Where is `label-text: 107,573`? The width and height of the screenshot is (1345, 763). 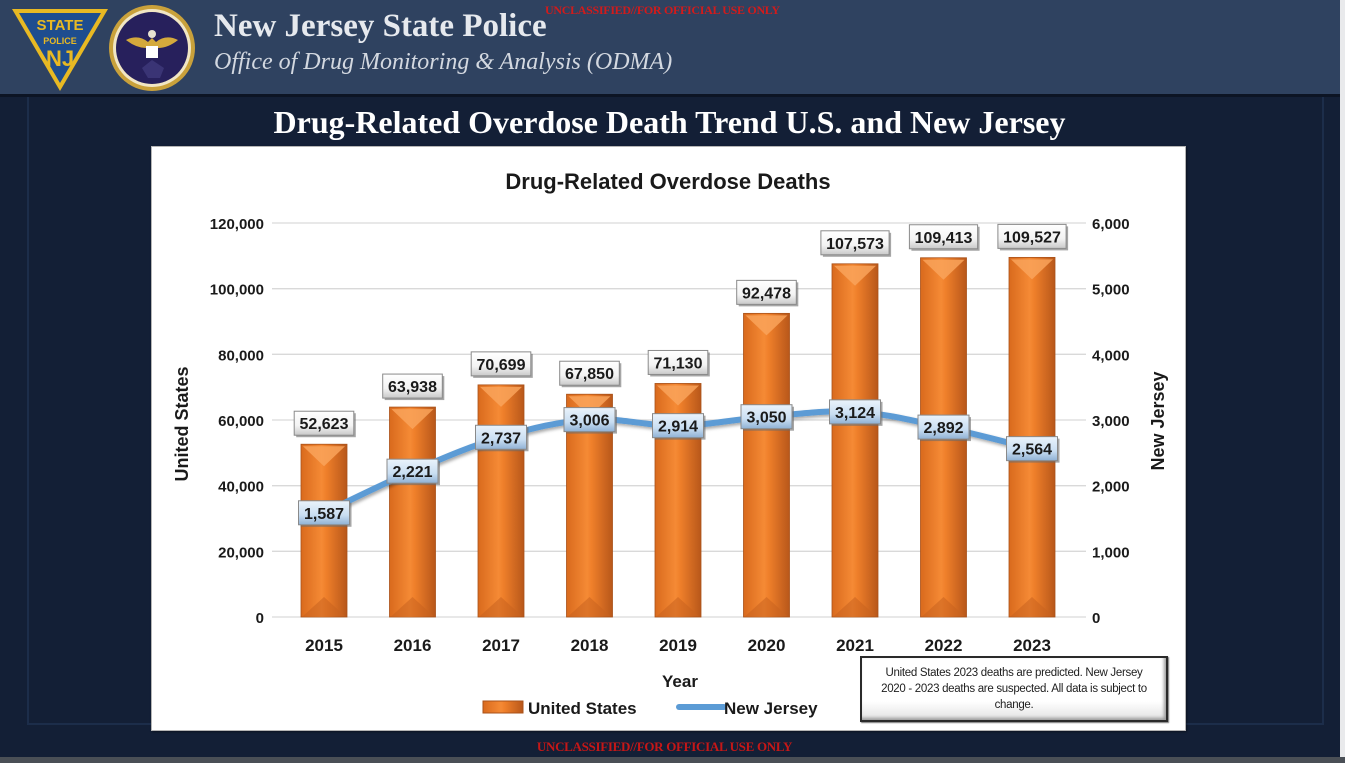
label-text: 107,573 is located at coordinates (855, 244).